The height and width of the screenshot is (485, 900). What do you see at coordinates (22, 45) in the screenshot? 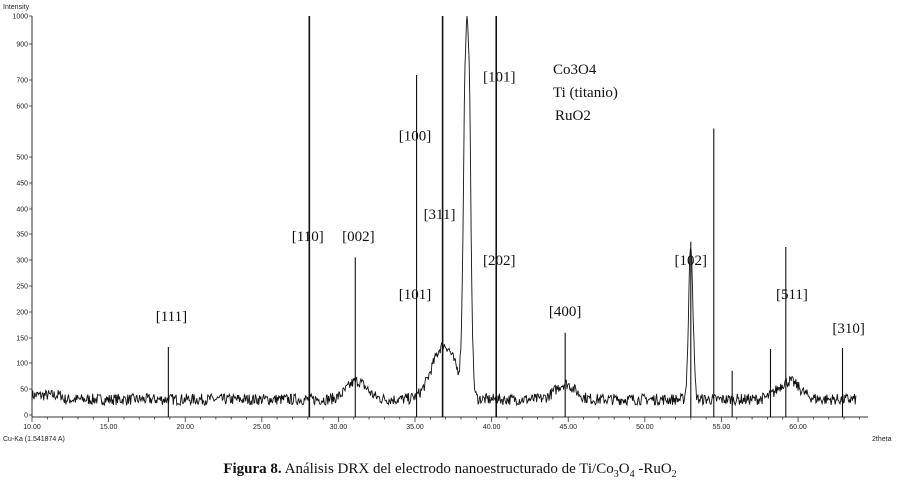
I see `y-tick-label: 900` at bounding box center [22, 45].